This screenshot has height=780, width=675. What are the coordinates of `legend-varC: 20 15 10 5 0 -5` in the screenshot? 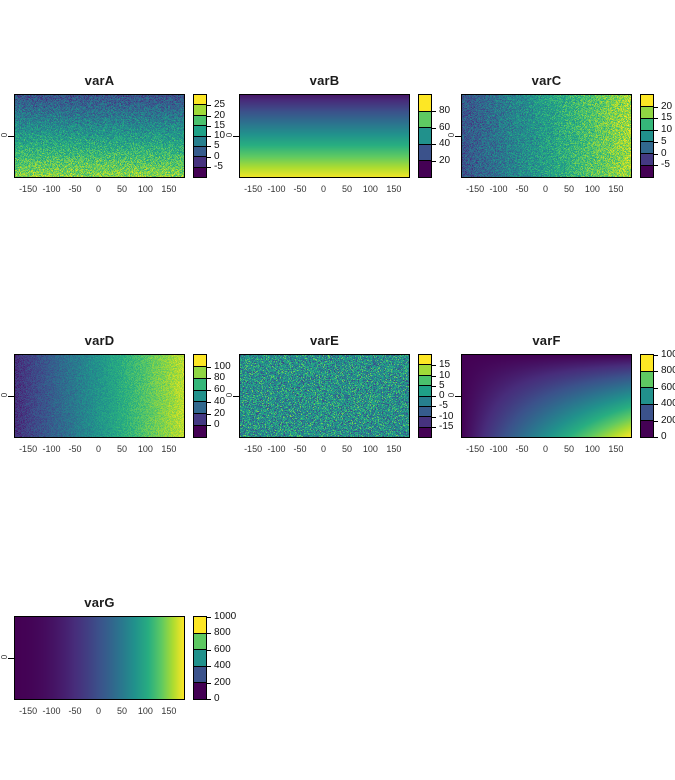 It's located at (657, 136).